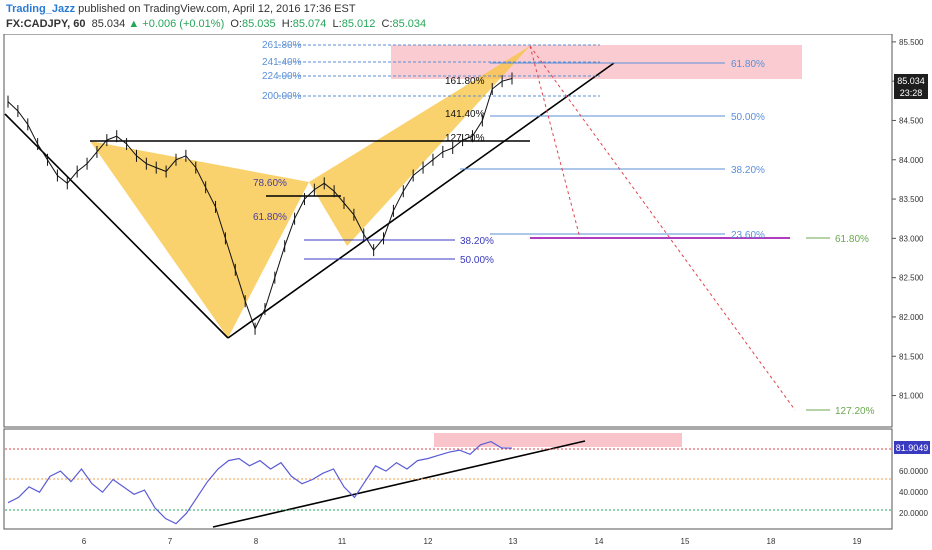 The height and width of the screenshot is (550, 932). What do you see at coordinates (183, 24) in the screenshot?
I see `price-change: +0.006 (+0.01%)` at bounding box center [183, 24].